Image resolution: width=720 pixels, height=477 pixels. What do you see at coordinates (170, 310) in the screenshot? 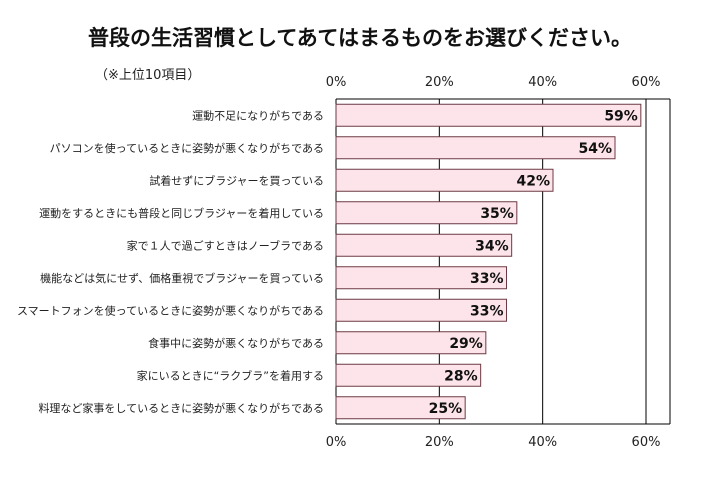
I see `category-label: スマートフォンを使っているときに姿勢が悪くなりがちである` at bounding box center [170, 310].